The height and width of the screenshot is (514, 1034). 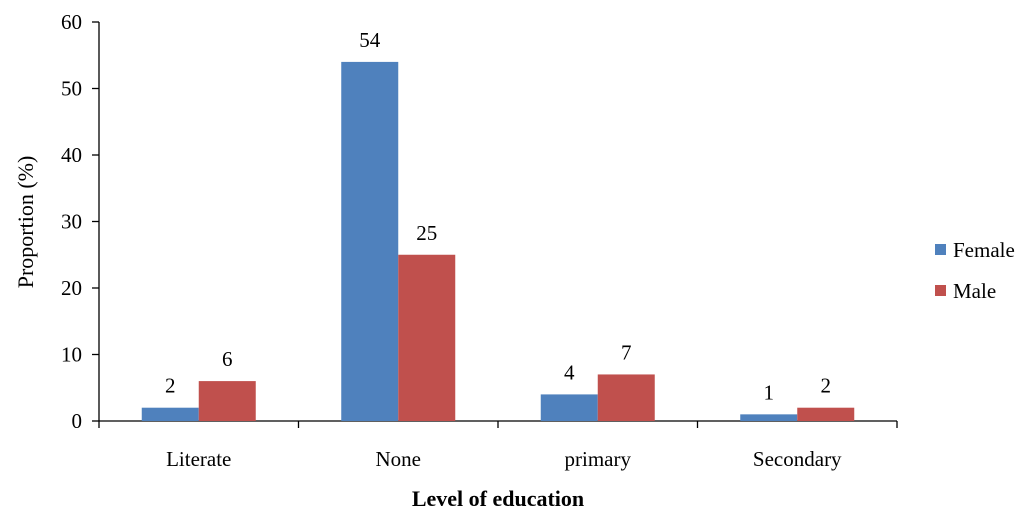 I want to click on x-tick-labels: Literate None primary Secondary, so click(x=504, y=459).